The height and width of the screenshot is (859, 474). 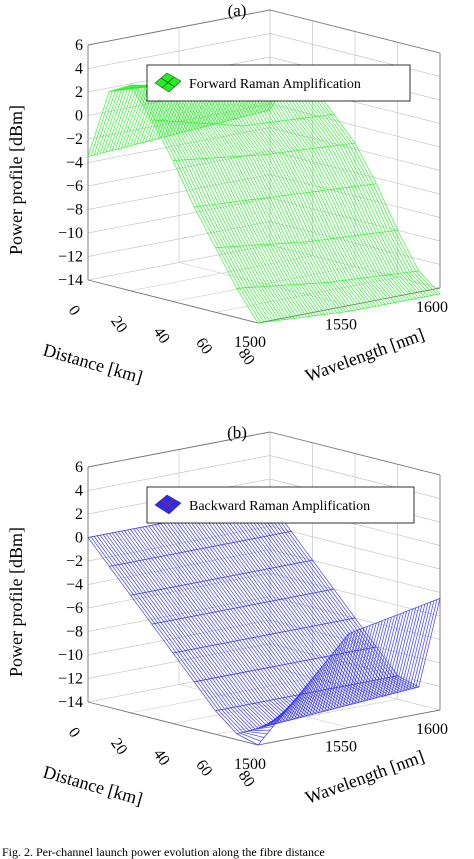 I want to click on panel-label: (a), so click(x=237, y=10).